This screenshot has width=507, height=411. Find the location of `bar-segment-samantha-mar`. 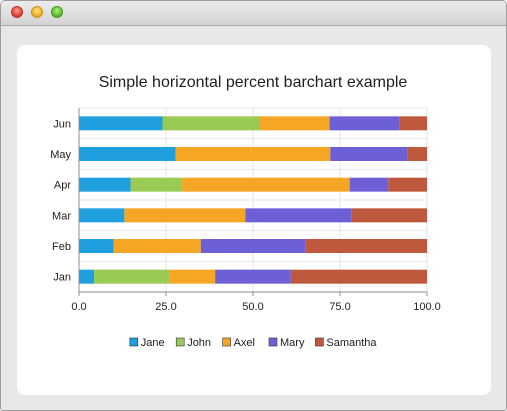

bar-segment-samantha-mar is located at coordinates (389, 215).